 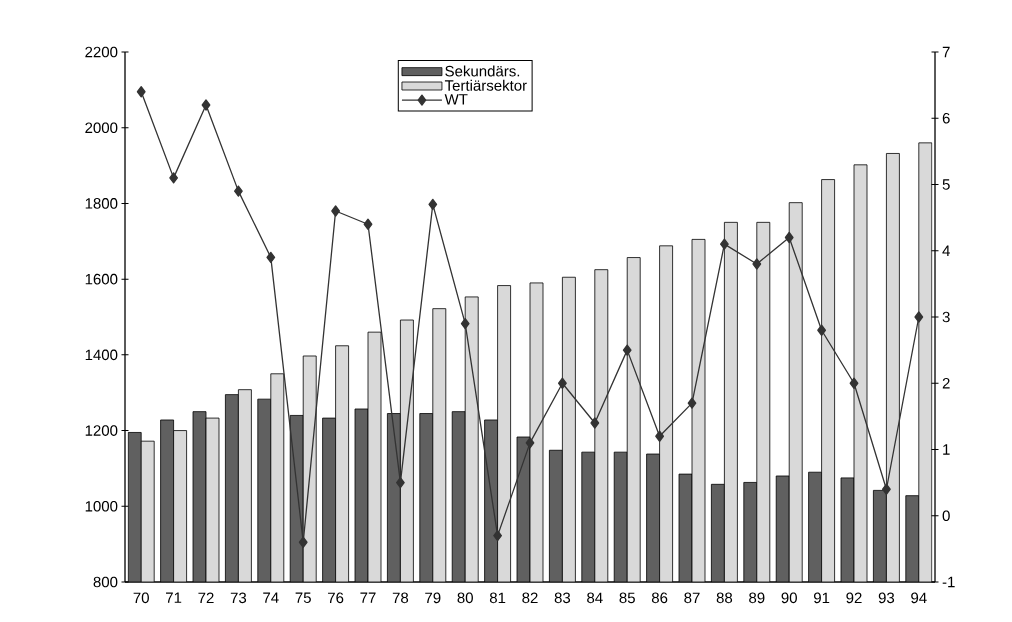 I want to click on x-tick-label: 84, so click(x=595, y=598).